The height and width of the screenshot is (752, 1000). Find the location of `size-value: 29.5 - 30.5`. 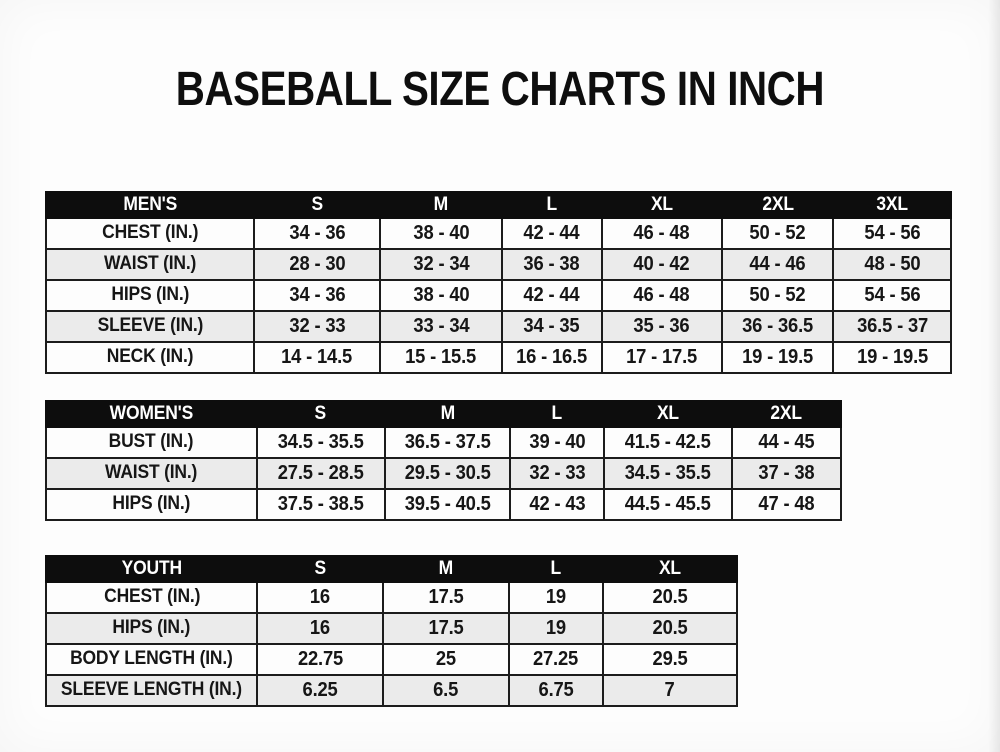

size-value: 29.5 - 30.5 is located at coordinates (447, 473).